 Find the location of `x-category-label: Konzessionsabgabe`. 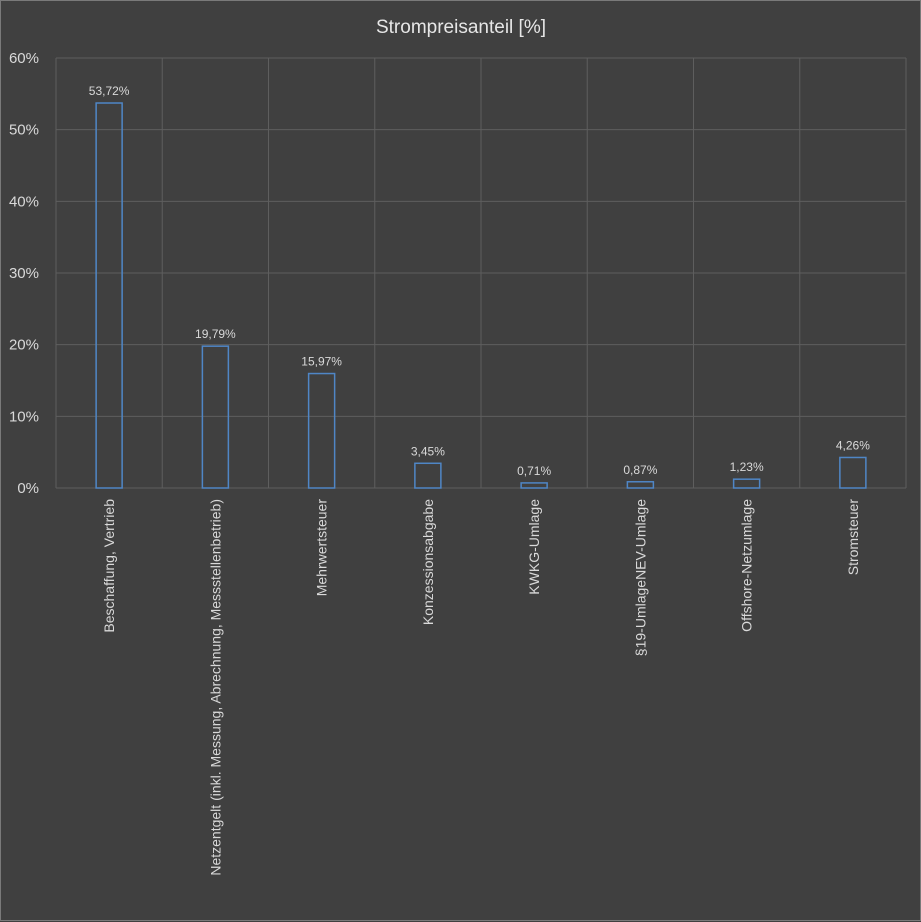

x-category-label: Konzessionsabgabe is located at coordinates (428, 562).